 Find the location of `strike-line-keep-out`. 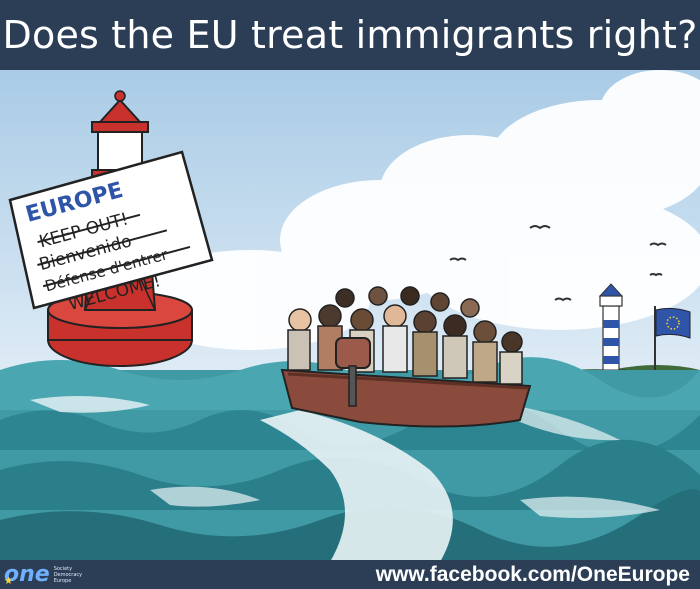

strike-line-keep-out is located at coordinates (89, 228).